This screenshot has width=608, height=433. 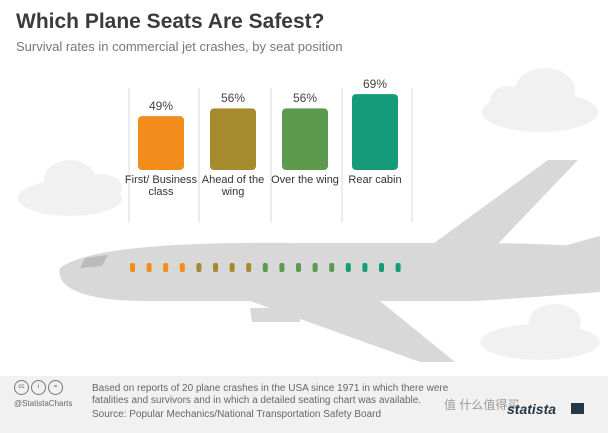 What do you see at coordinates (375, 84) in the screenshot?
I see `value-label-4: 69%` at bounding box center [375, 84].